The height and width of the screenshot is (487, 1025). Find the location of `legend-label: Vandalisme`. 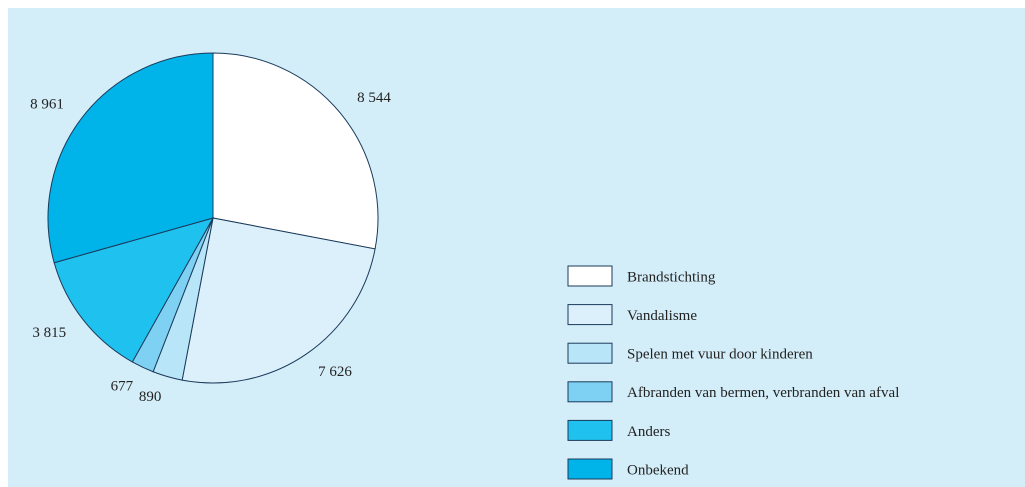

legend-label: Vandalisme is located at coordinates (662, 316).